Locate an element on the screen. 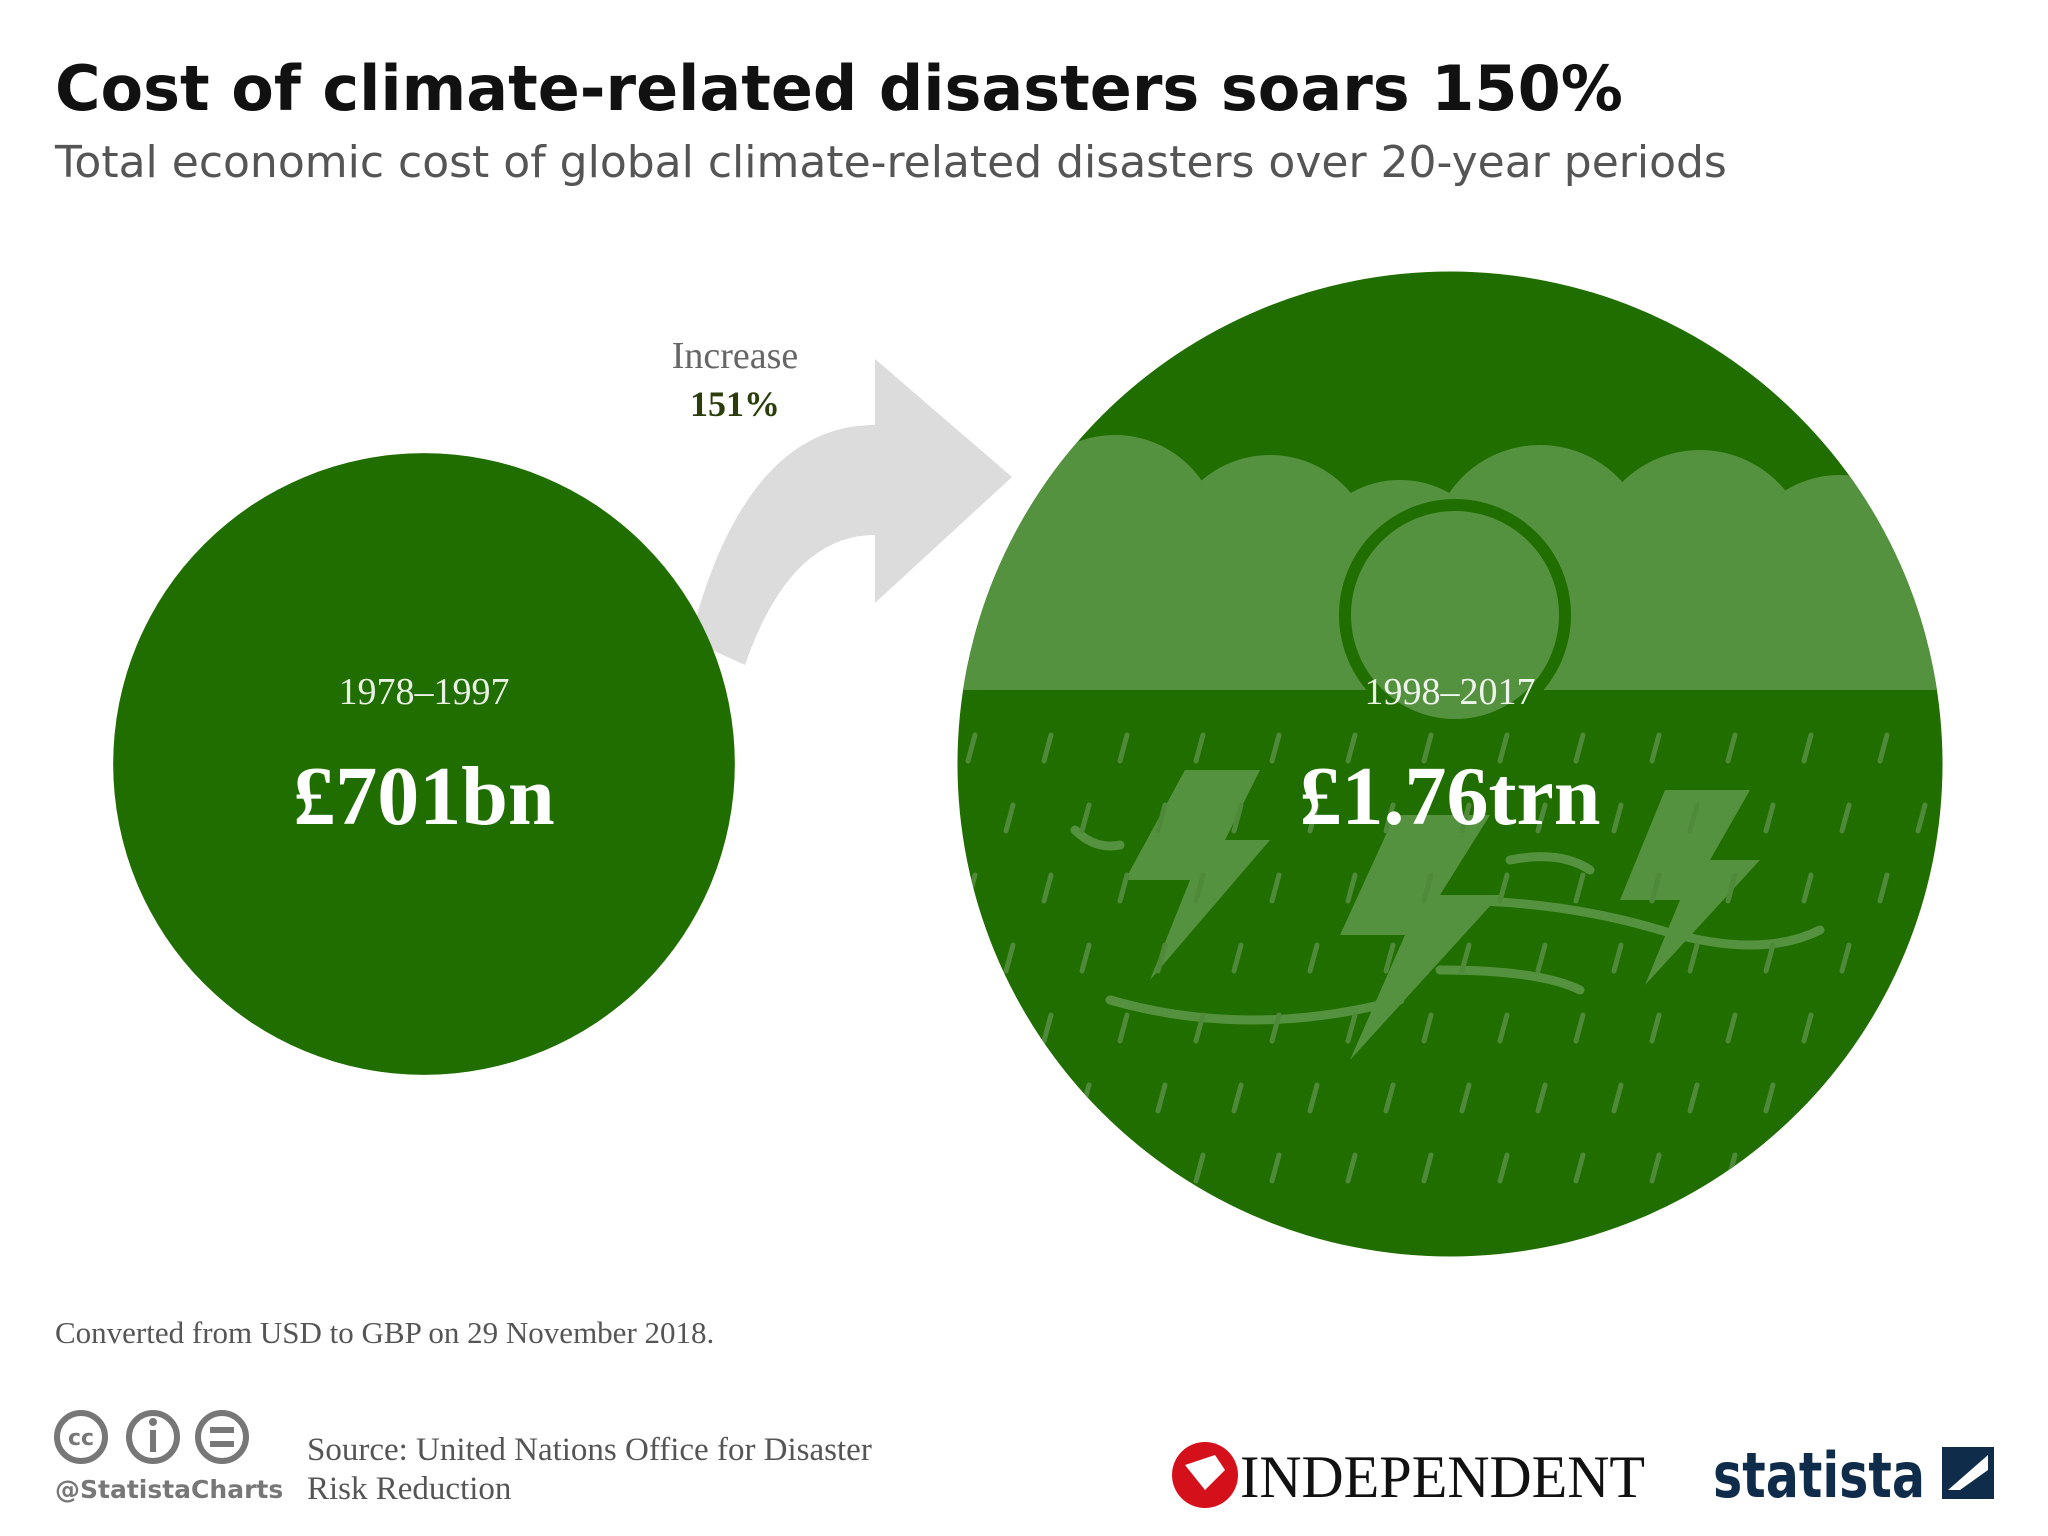 The height and width of the screenshot is (1536, 2048). increase-label: Increase is located at coordinates (735, 356).